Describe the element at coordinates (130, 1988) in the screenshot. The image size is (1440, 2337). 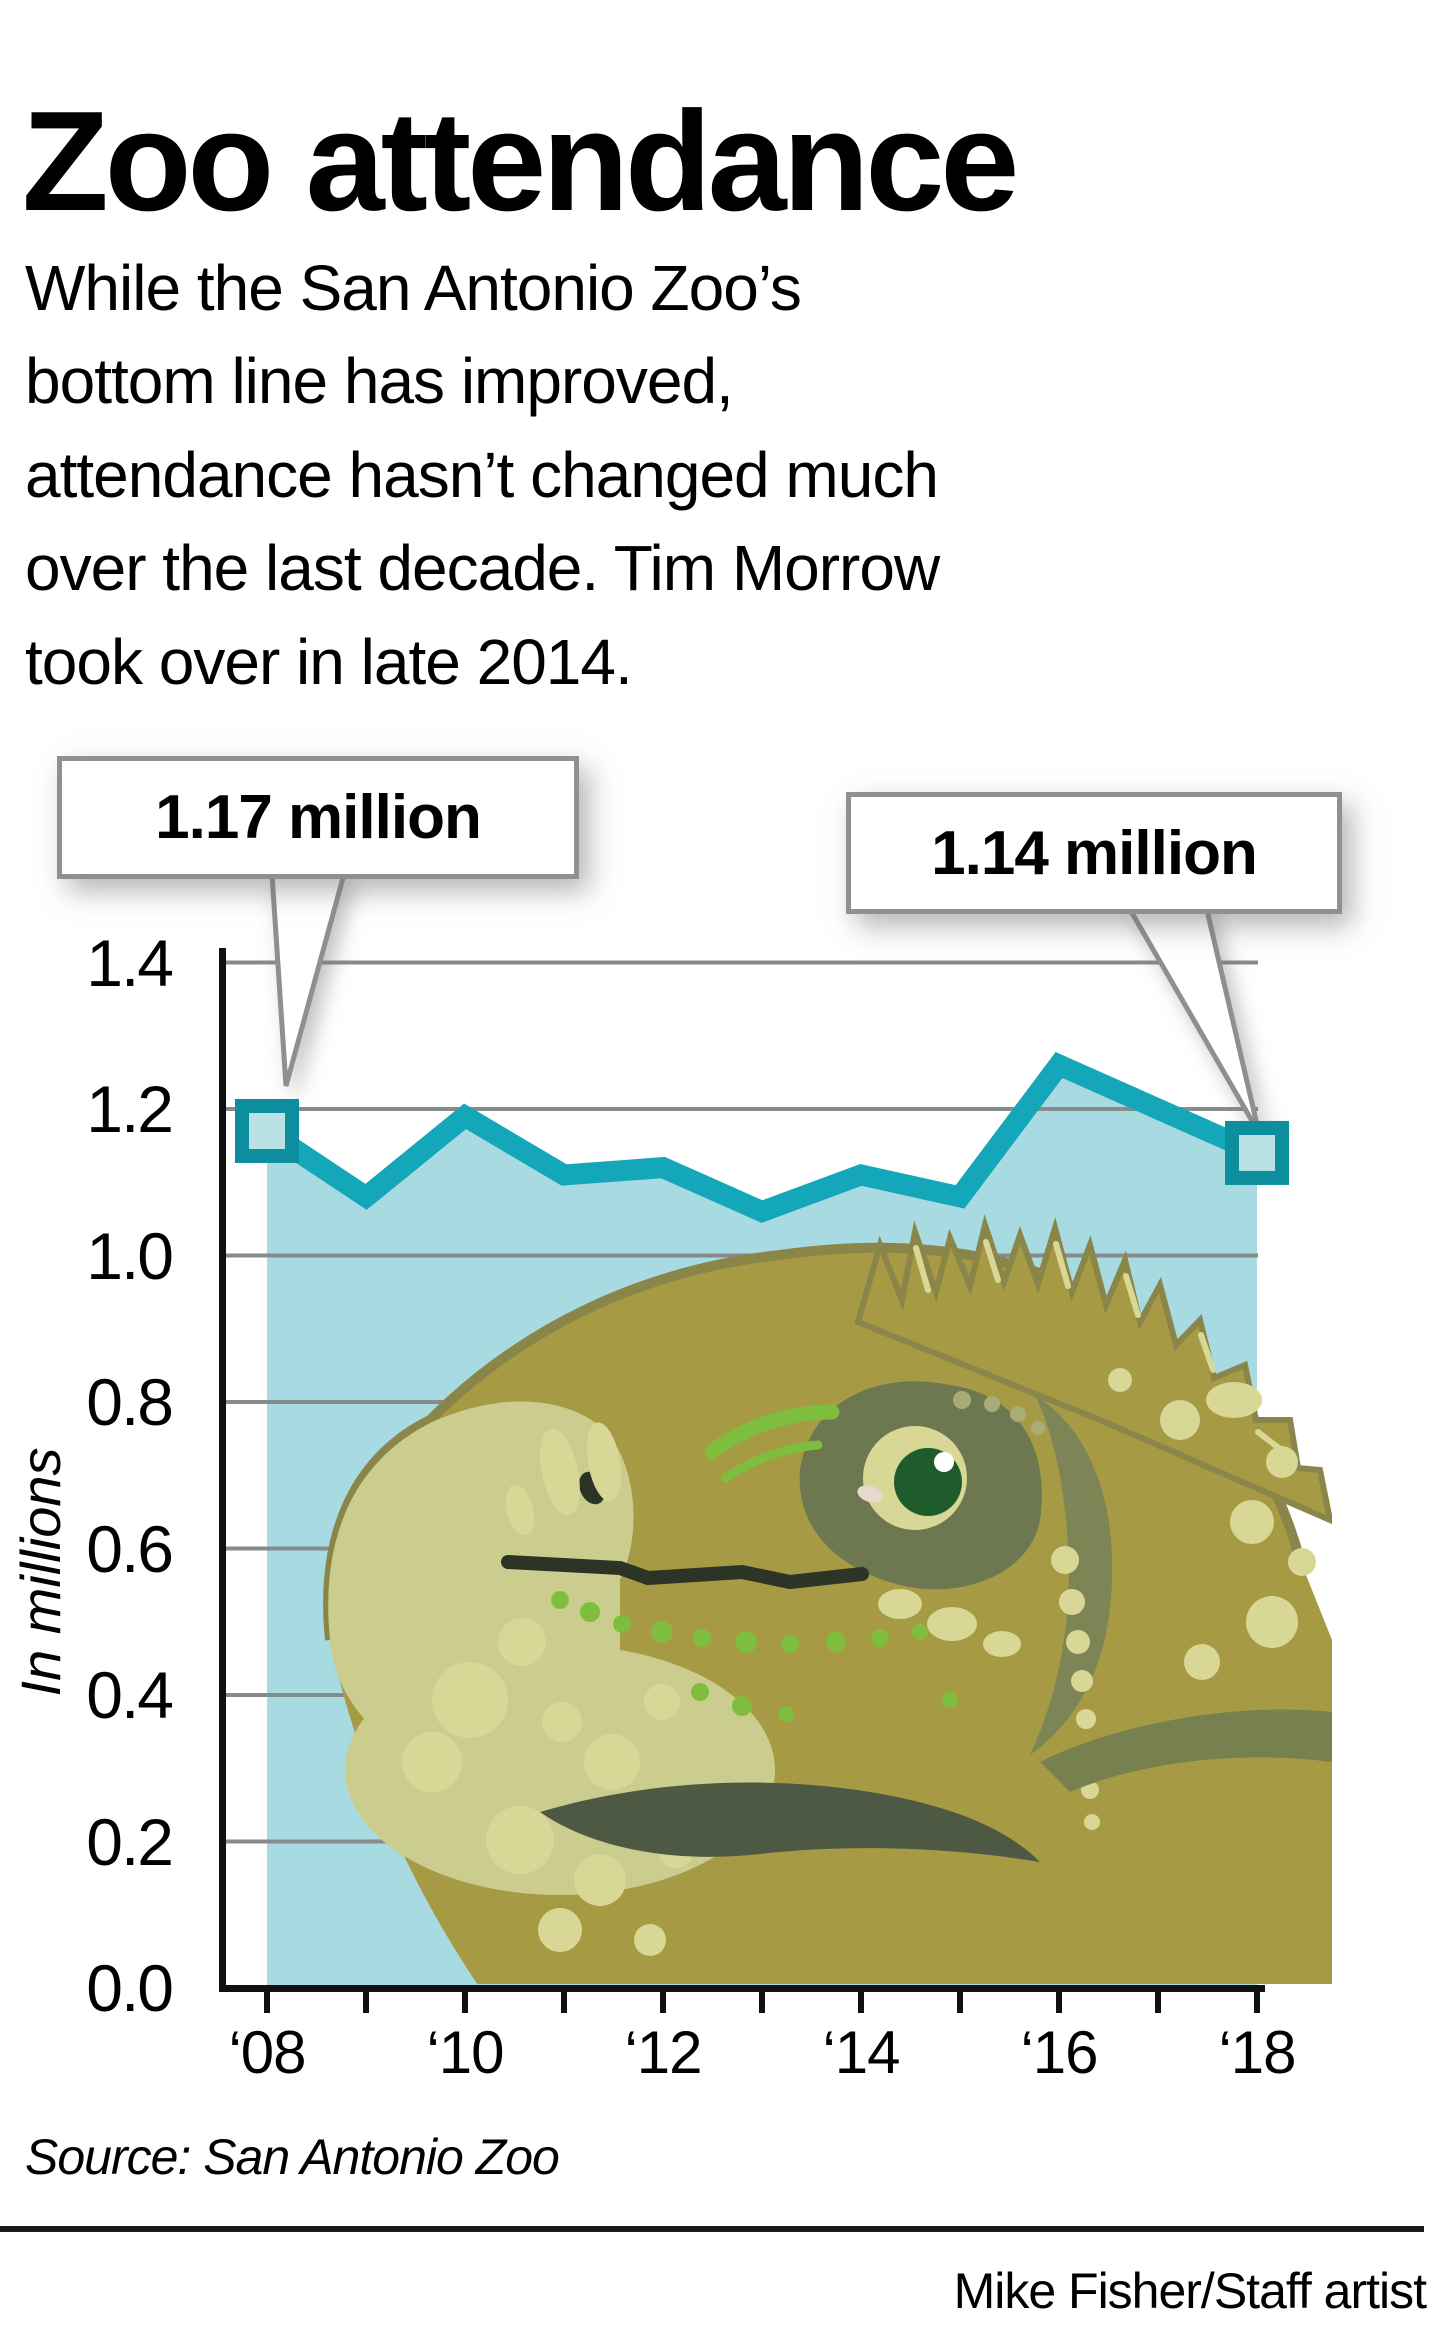
I see `y-tick-0-0: 0.0` at that location.